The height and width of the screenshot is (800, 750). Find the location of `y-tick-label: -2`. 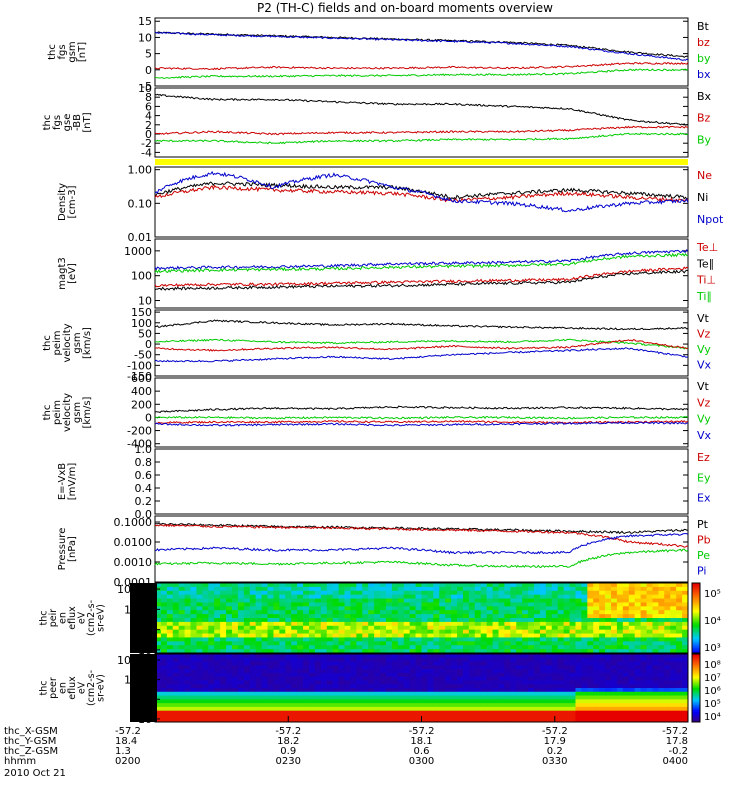

y-tick-label: -2 is located at coordinates (146, 143).